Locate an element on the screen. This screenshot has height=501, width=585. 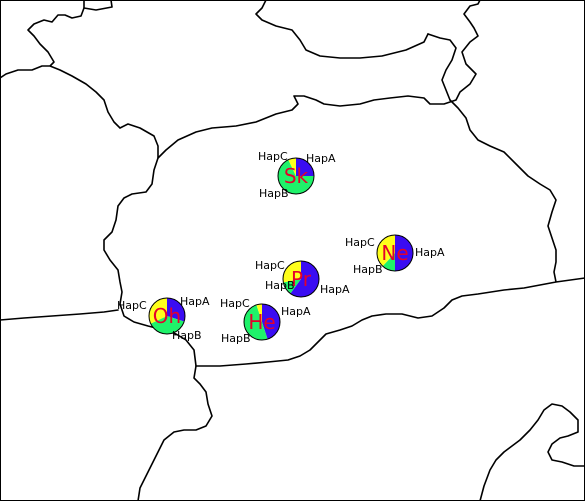
site-code-label: Sk is located at coordinates (296, 176).